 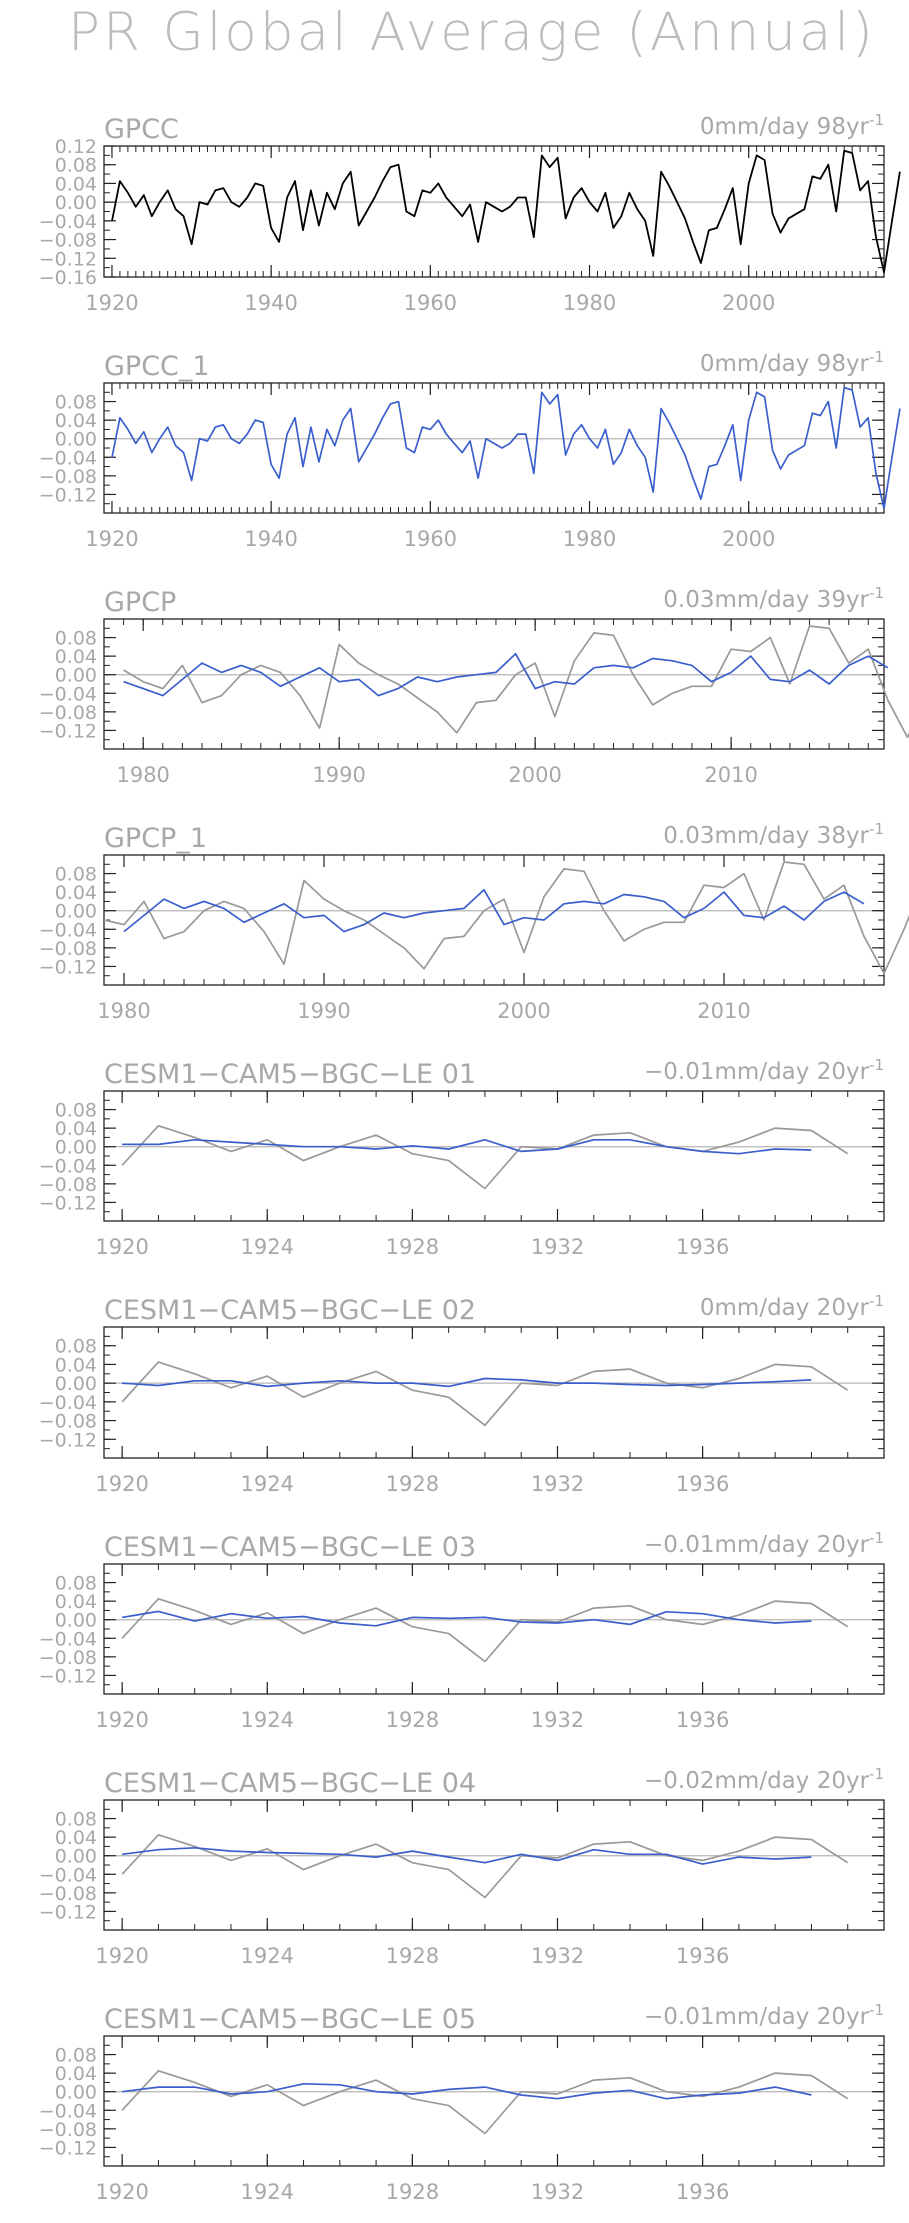 What do you see at coordinates (773, 834) in the screenshot?
I see `trend-label: 0.03mm/day 38yr-1` at bounding box center [773, 834].